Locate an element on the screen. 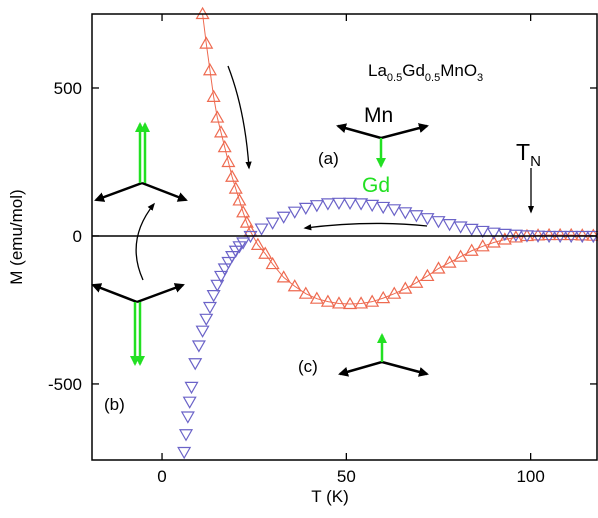  y-axis-label: M (emu/mol) is located at coordinates (16, 236).